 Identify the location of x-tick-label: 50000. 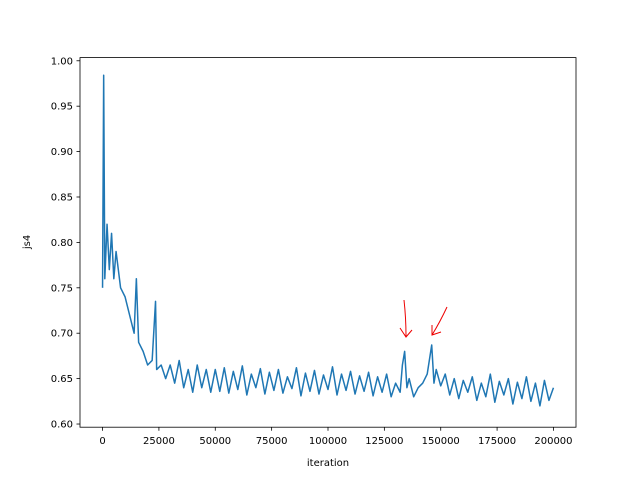
(215, 441).